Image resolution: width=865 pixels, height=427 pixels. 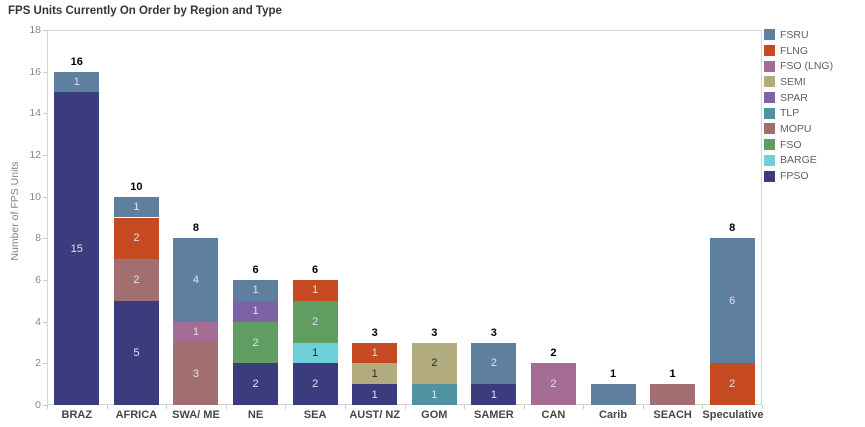 I want to click on legend-item-flng: FLNG, so click(x=798, y=51).